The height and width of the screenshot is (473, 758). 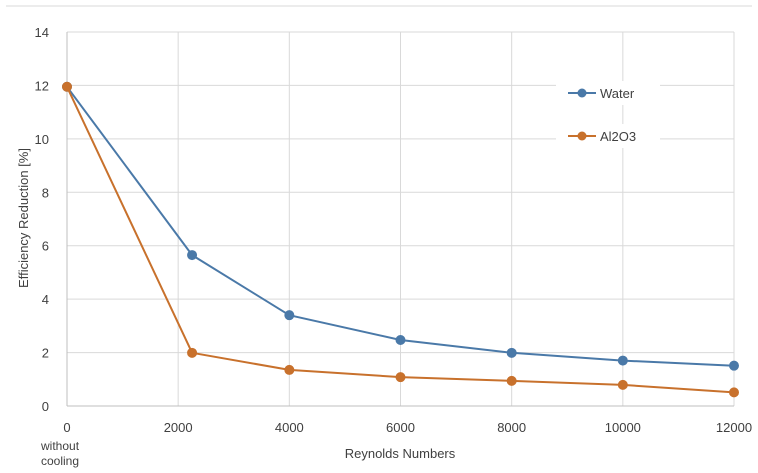 I want to click on x-tick-label: 0, so click(x=66, y=427).